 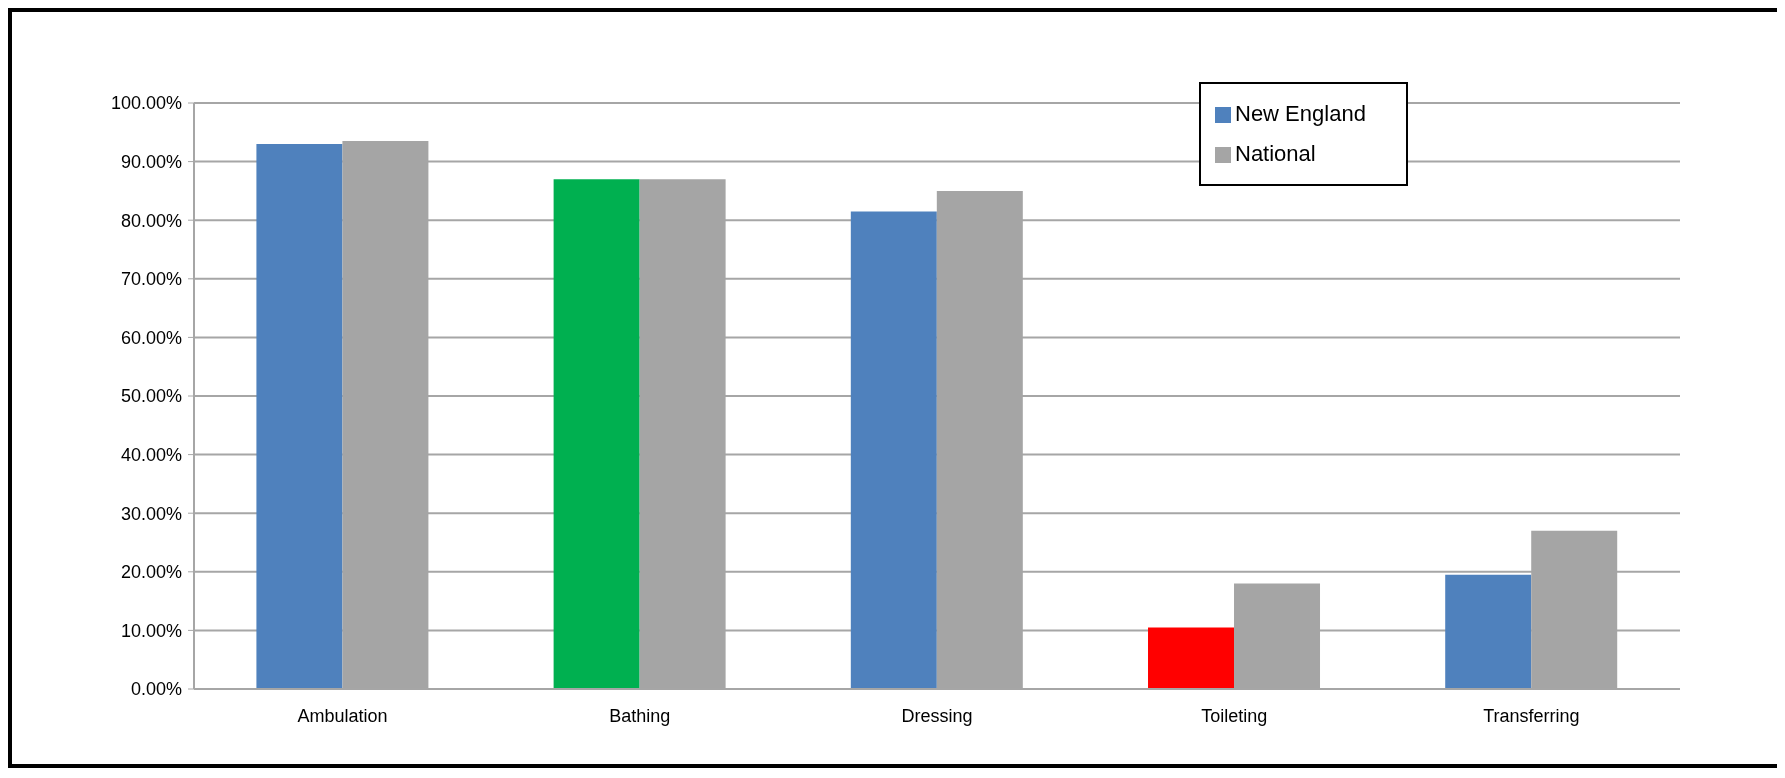 I want to click on y-tick-label: 30.00%, so click(x=151, y=513).